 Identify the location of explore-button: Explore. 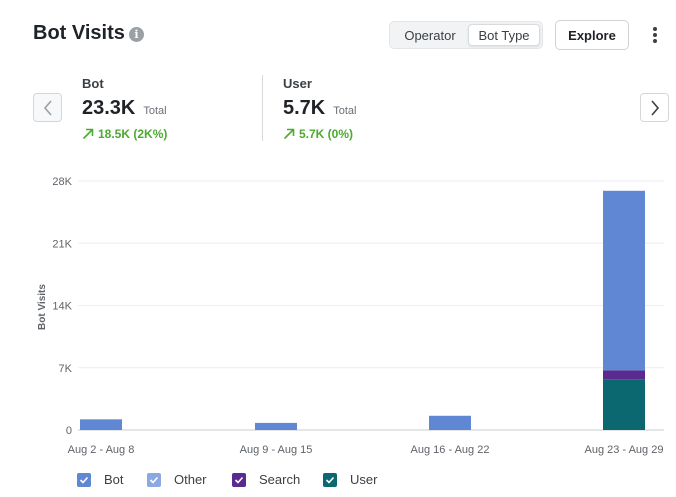
(592, 35).